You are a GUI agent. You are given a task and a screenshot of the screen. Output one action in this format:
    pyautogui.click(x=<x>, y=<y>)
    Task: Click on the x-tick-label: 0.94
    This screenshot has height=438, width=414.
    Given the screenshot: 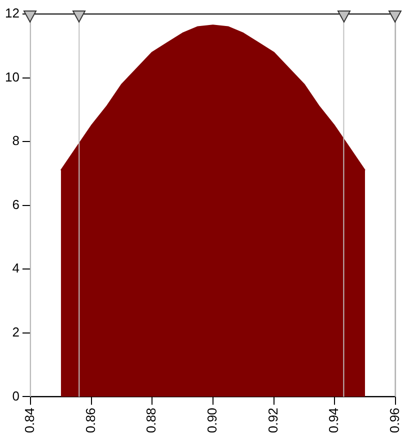 What is the action you would take?
    pyautogui.click(x=334, y=421)
    